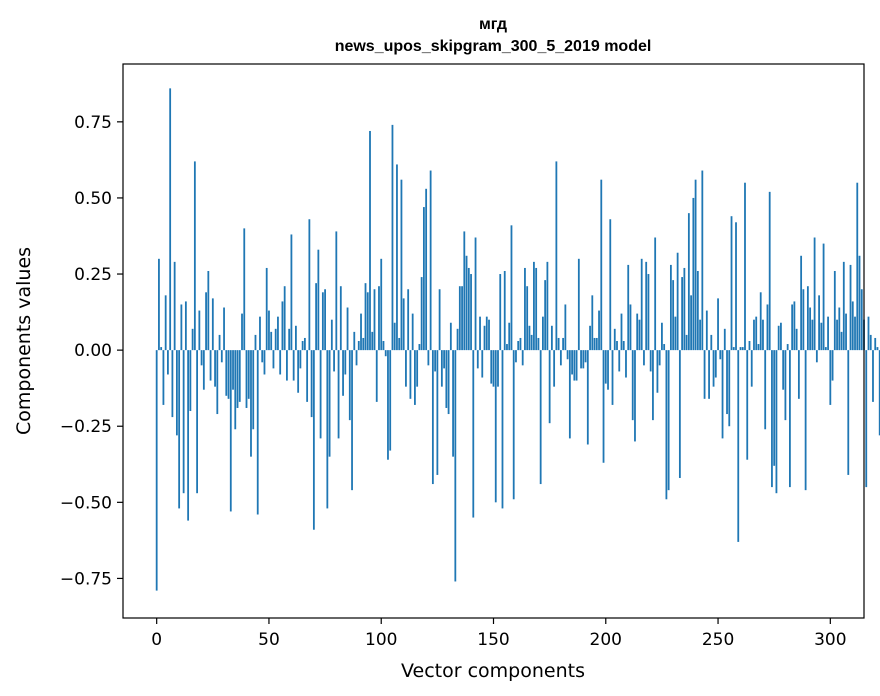  What do you see at coordinates (493, 24) in the screenshot?
I see `chart-title: мгд` at bounding box center [493, 24].